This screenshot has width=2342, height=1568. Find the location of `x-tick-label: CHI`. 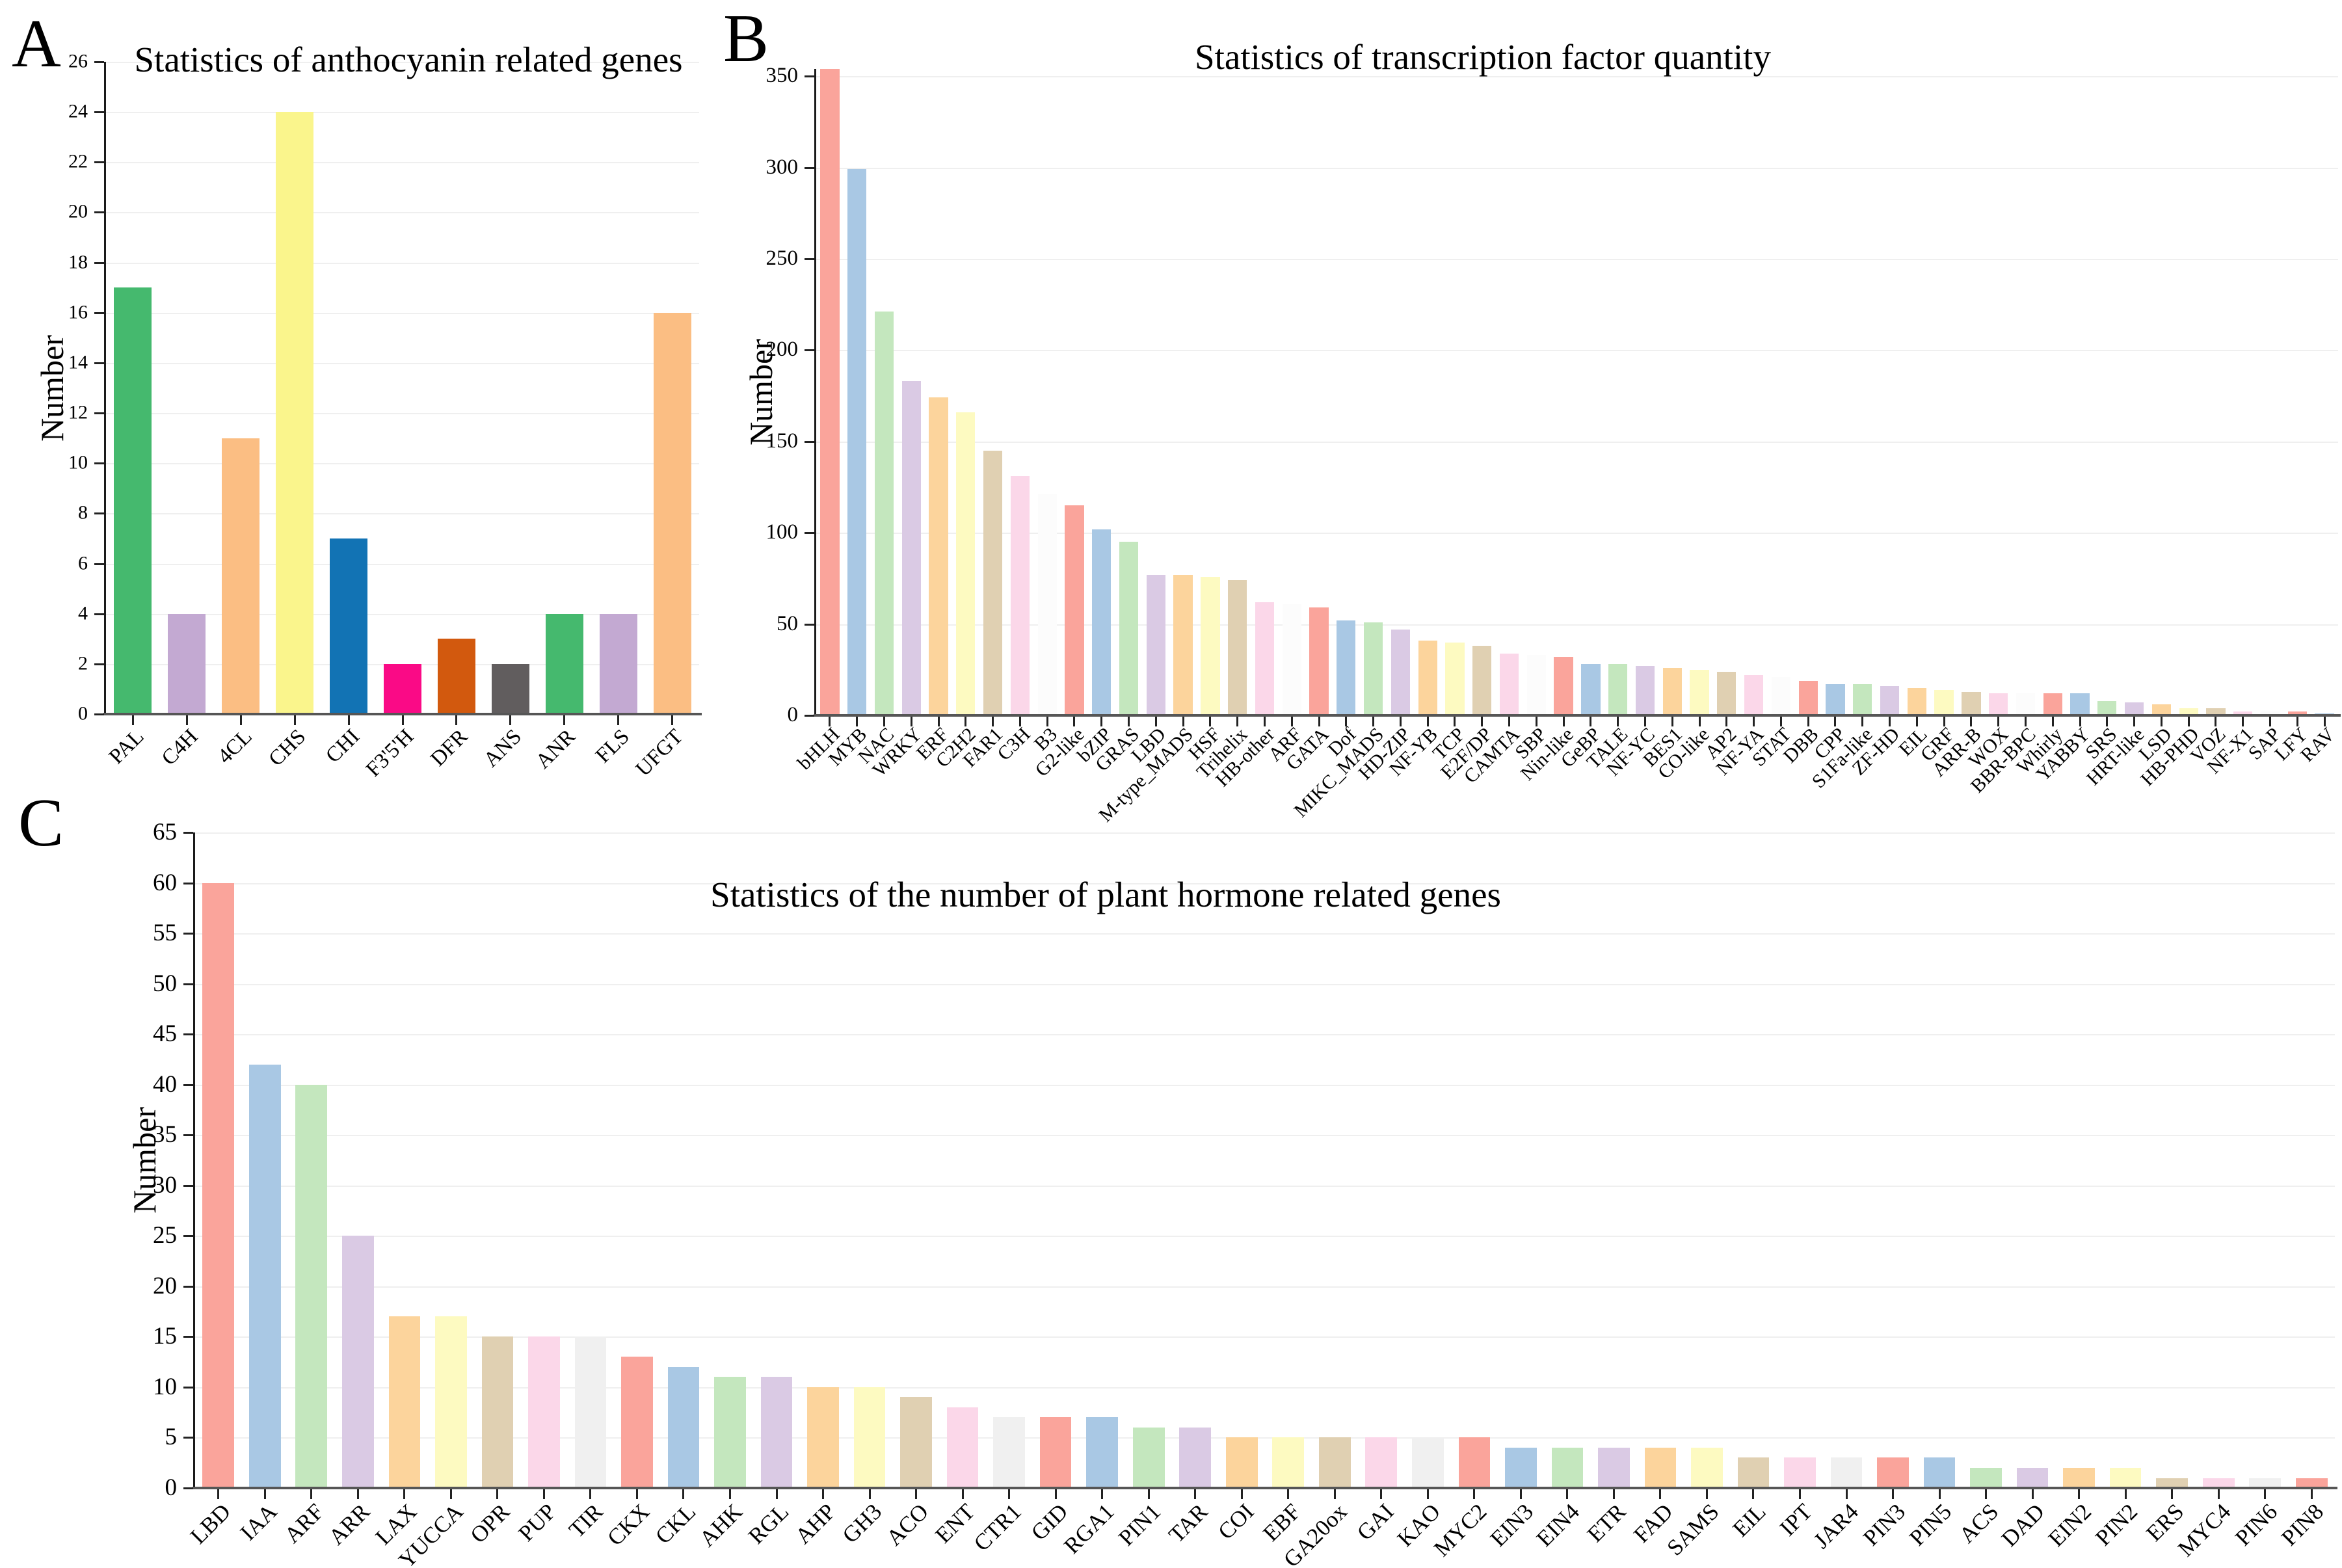

x-tick-label: CHI is located at coordinates (343, 746).